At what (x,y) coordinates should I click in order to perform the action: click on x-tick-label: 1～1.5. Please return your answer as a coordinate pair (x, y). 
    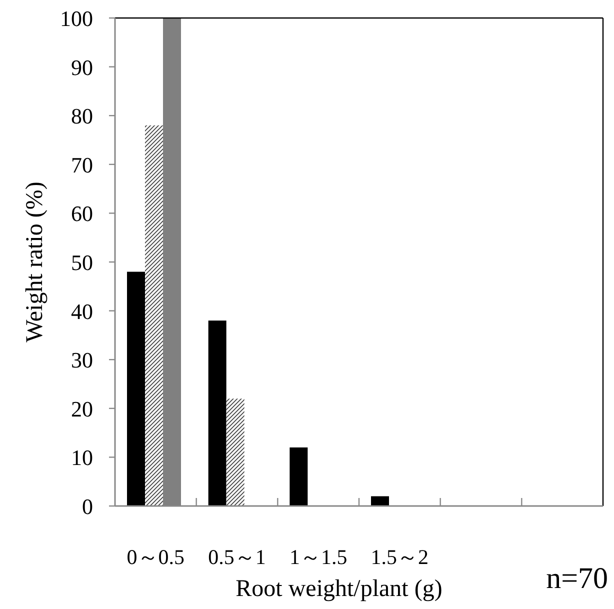
    Looking at the image, I should click on (318, 557).